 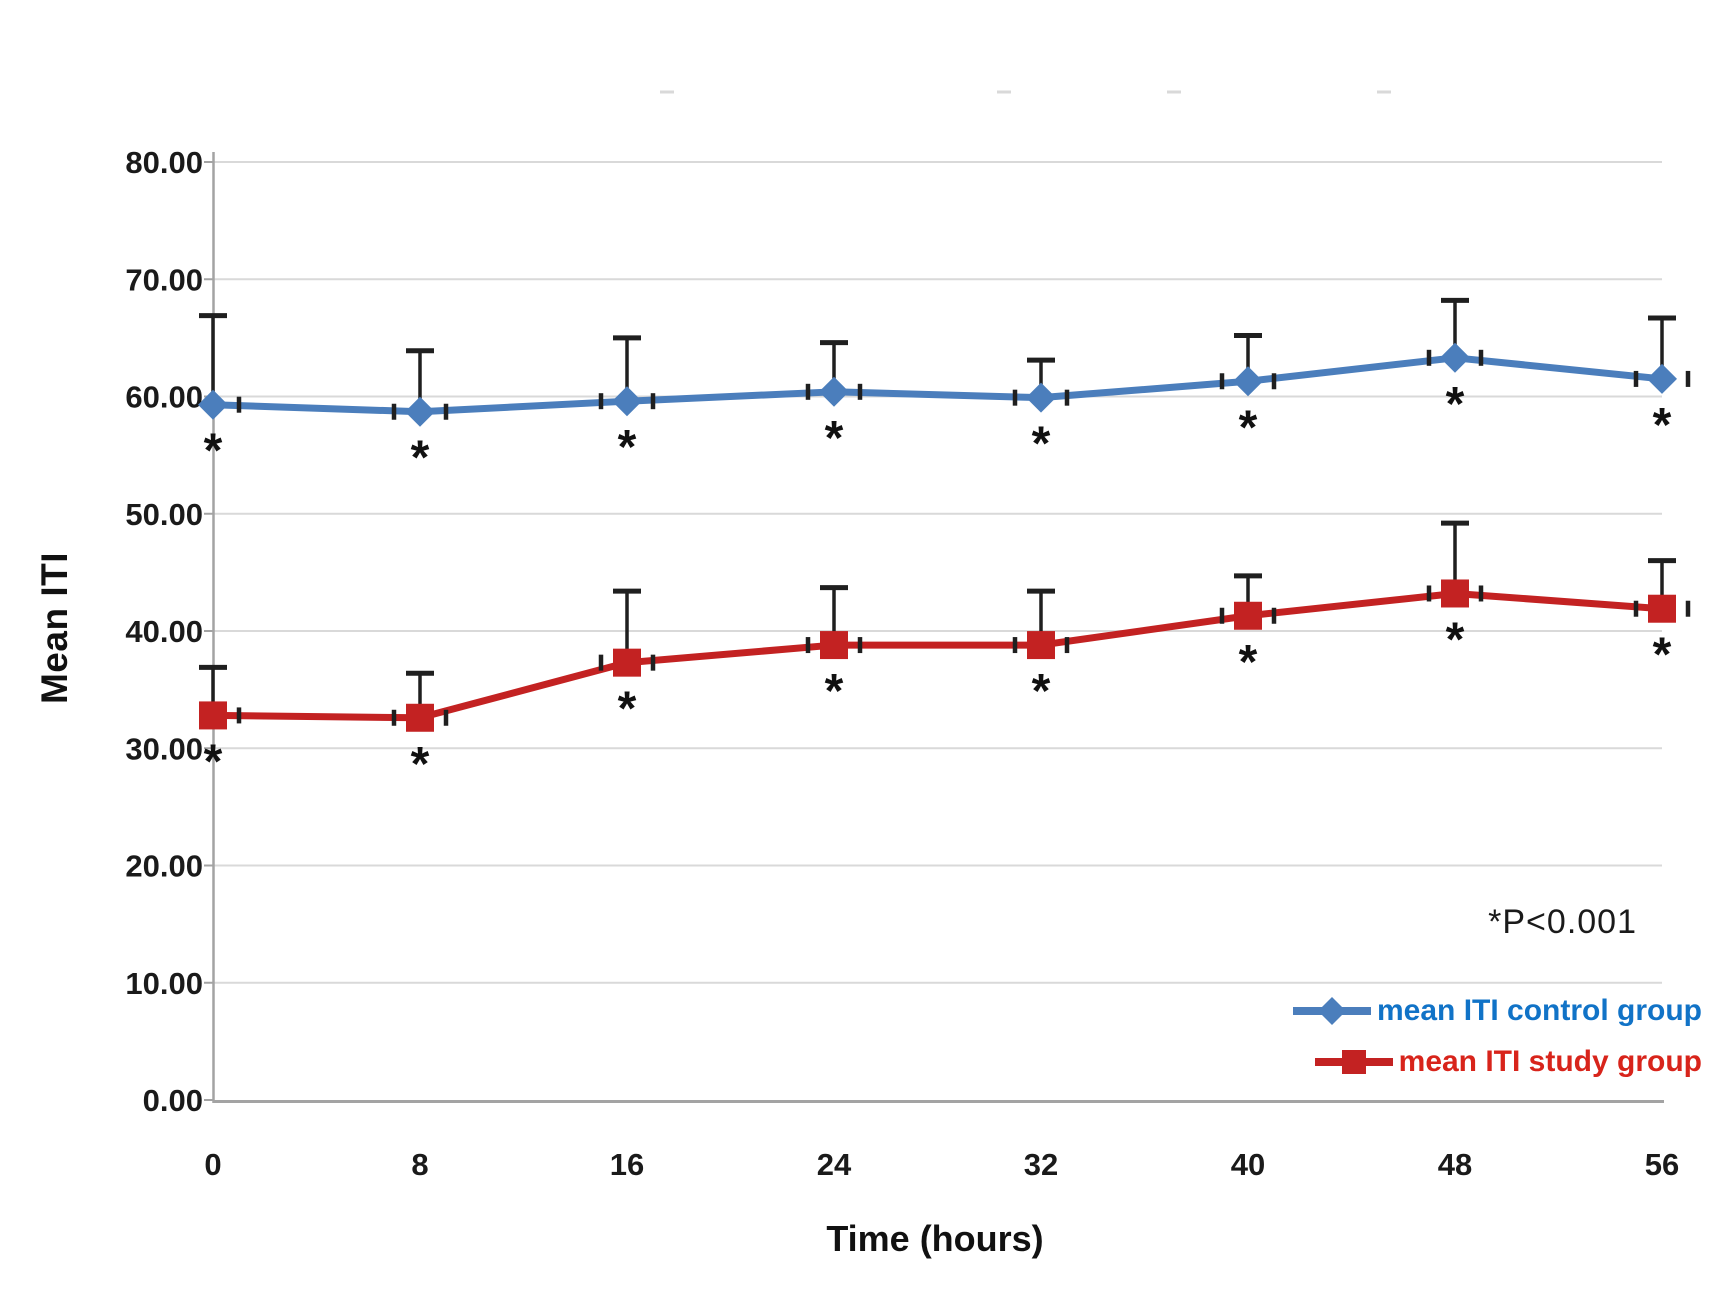 What do you see at coordinates (164, 279) in the screenshot?
I see `y-tick-label: 70.00` at bounding box center [164, 279].